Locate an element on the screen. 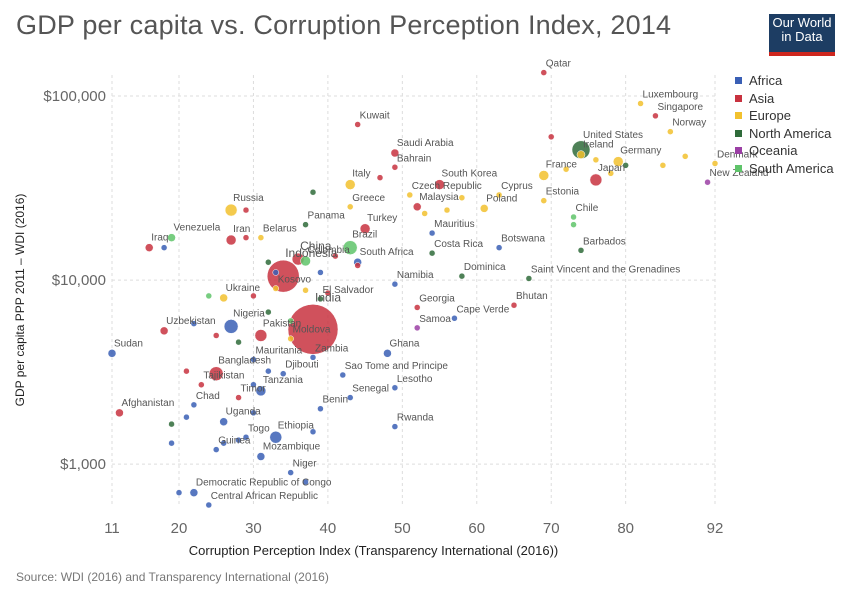  legend-item: South America is located at coordinates (784, 168).